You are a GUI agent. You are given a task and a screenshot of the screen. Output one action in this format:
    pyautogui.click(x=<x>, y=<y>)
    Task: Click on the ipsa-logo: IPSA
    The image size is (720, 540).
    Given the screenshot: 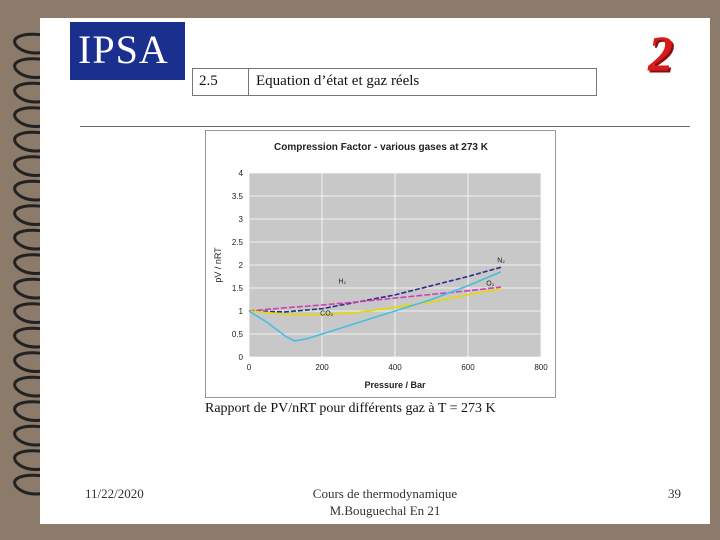 What is the action you would take?
    pyautogui.click(x=127, y=51)
    